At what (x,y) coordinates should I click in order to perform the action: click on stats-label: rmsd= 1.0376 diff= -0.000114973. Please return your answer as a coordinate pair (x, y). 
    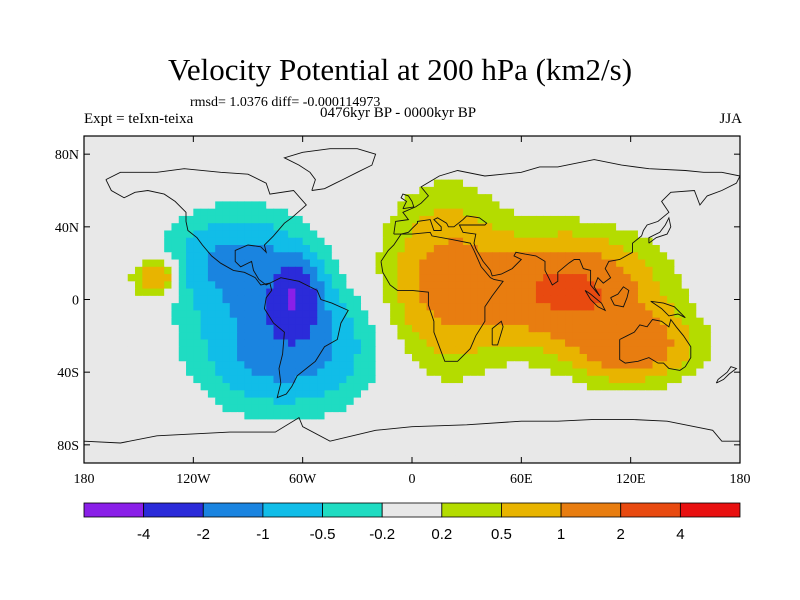
    Looking at the image, I should click on (285, 102).